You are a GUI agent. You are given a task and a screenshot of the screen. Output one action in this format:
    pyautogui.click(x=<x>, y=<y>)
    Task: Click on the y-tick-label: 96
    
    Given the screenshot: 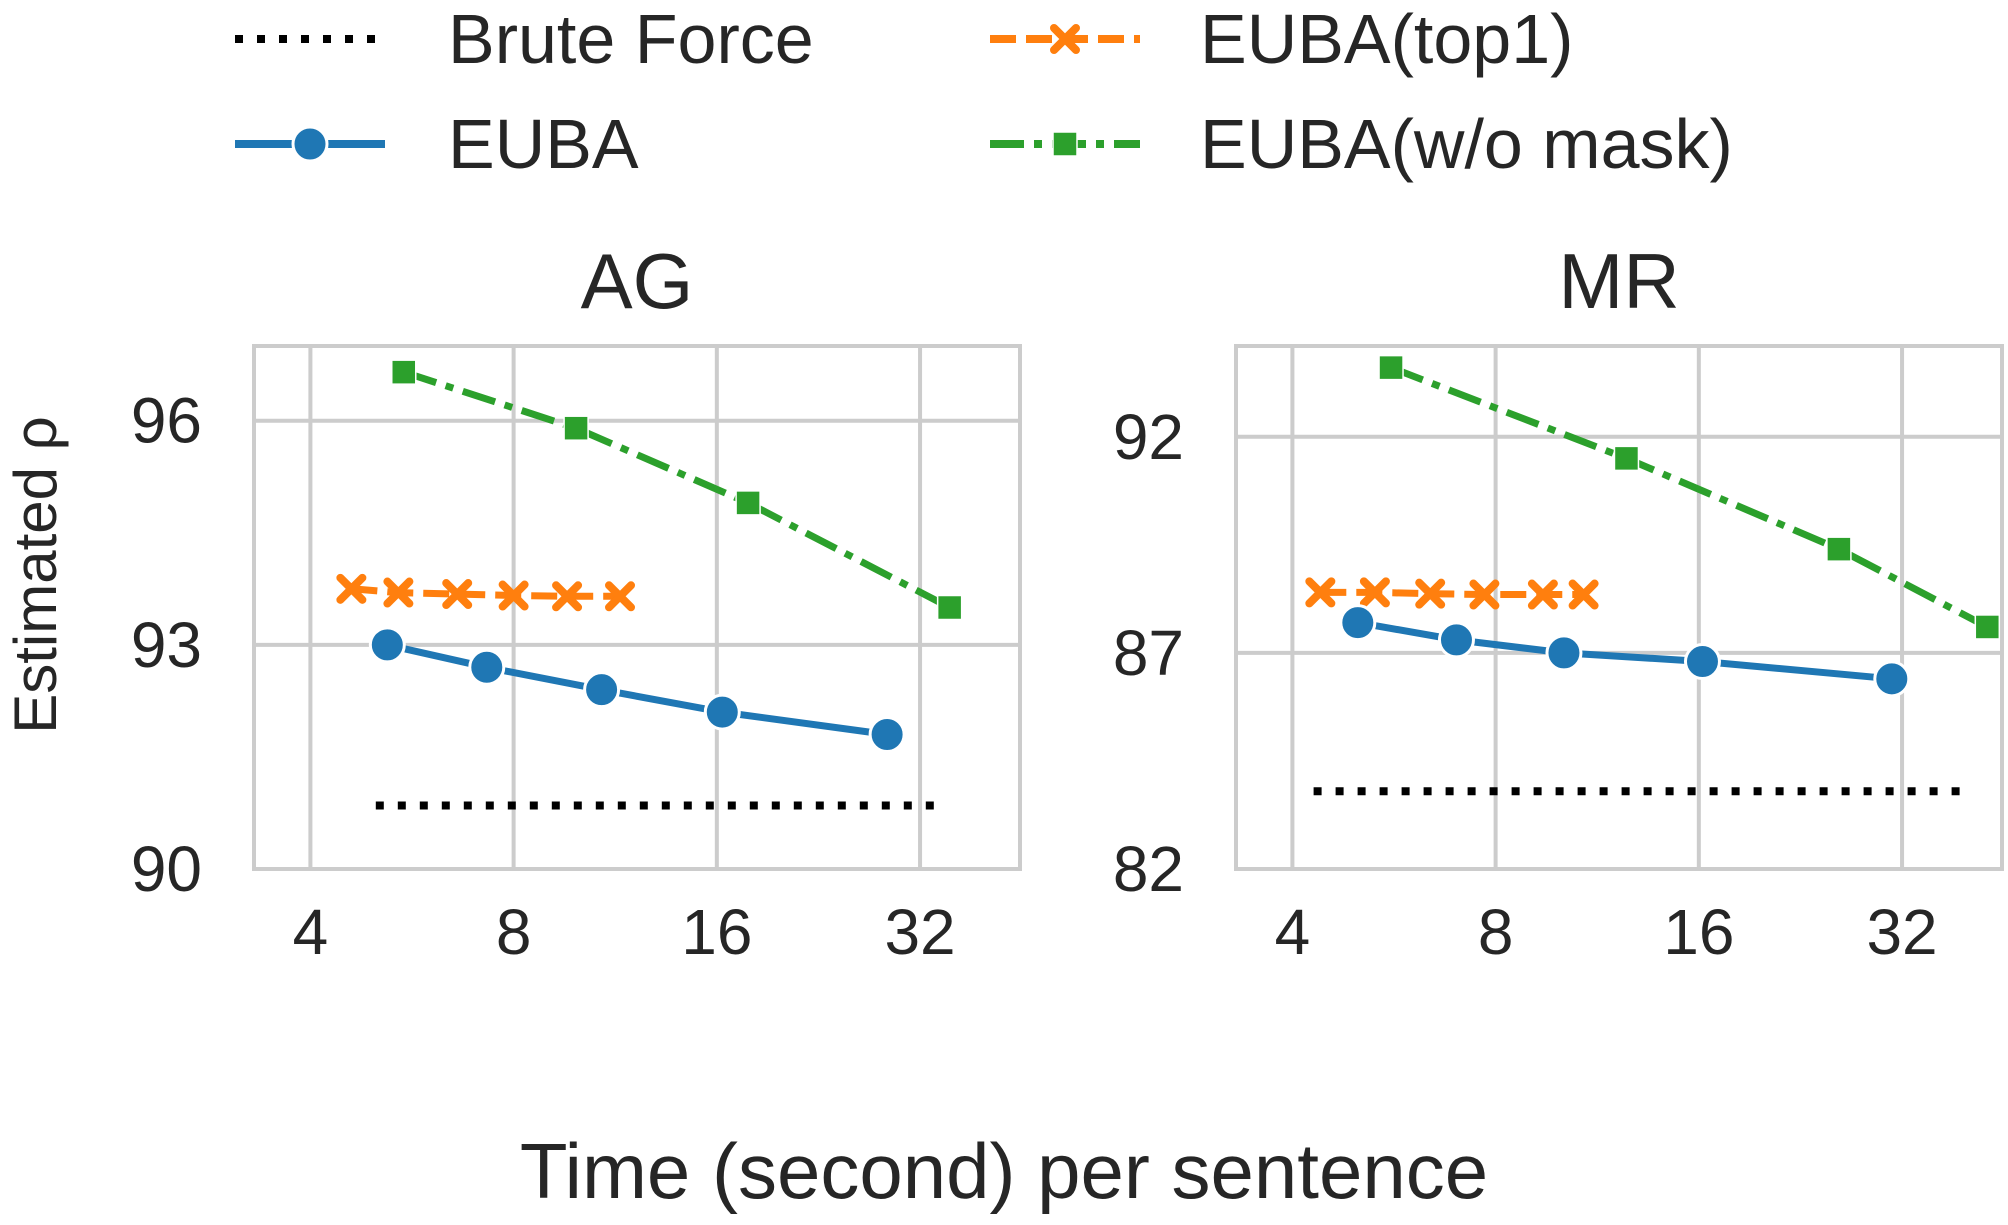 What is the action you would take?
    pyautogui.click(x=166, y=421)
    